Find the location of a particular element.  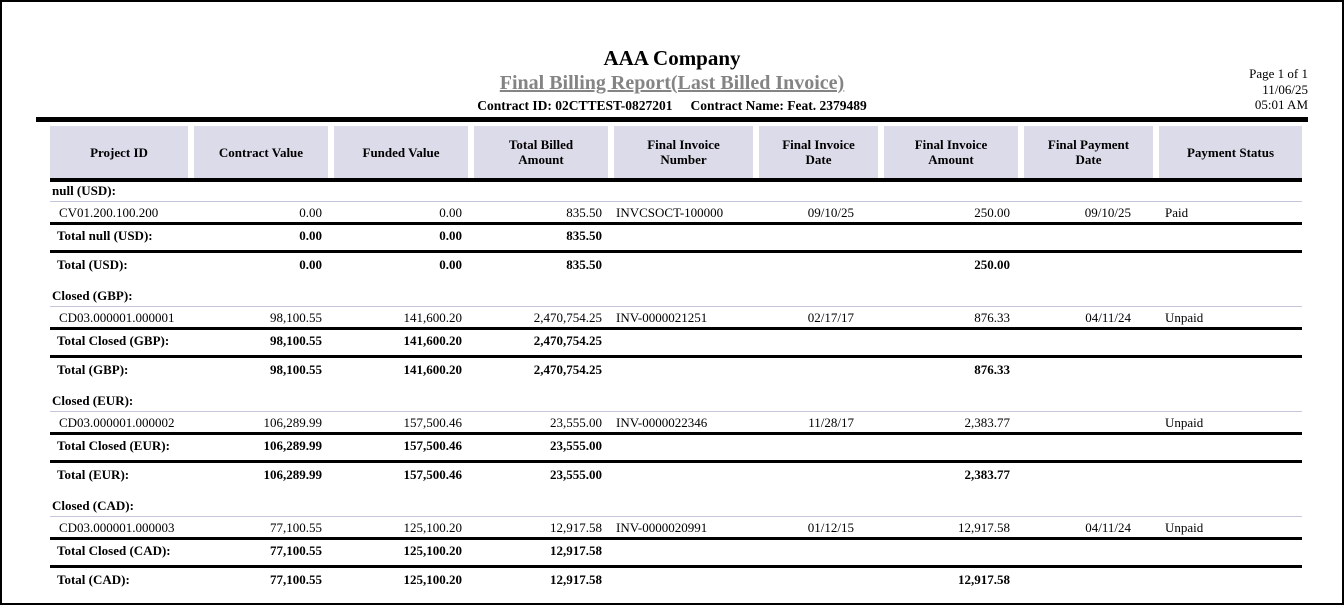

cell-total-label: Total Closed (CAD): is located at coordinates (114, 550).